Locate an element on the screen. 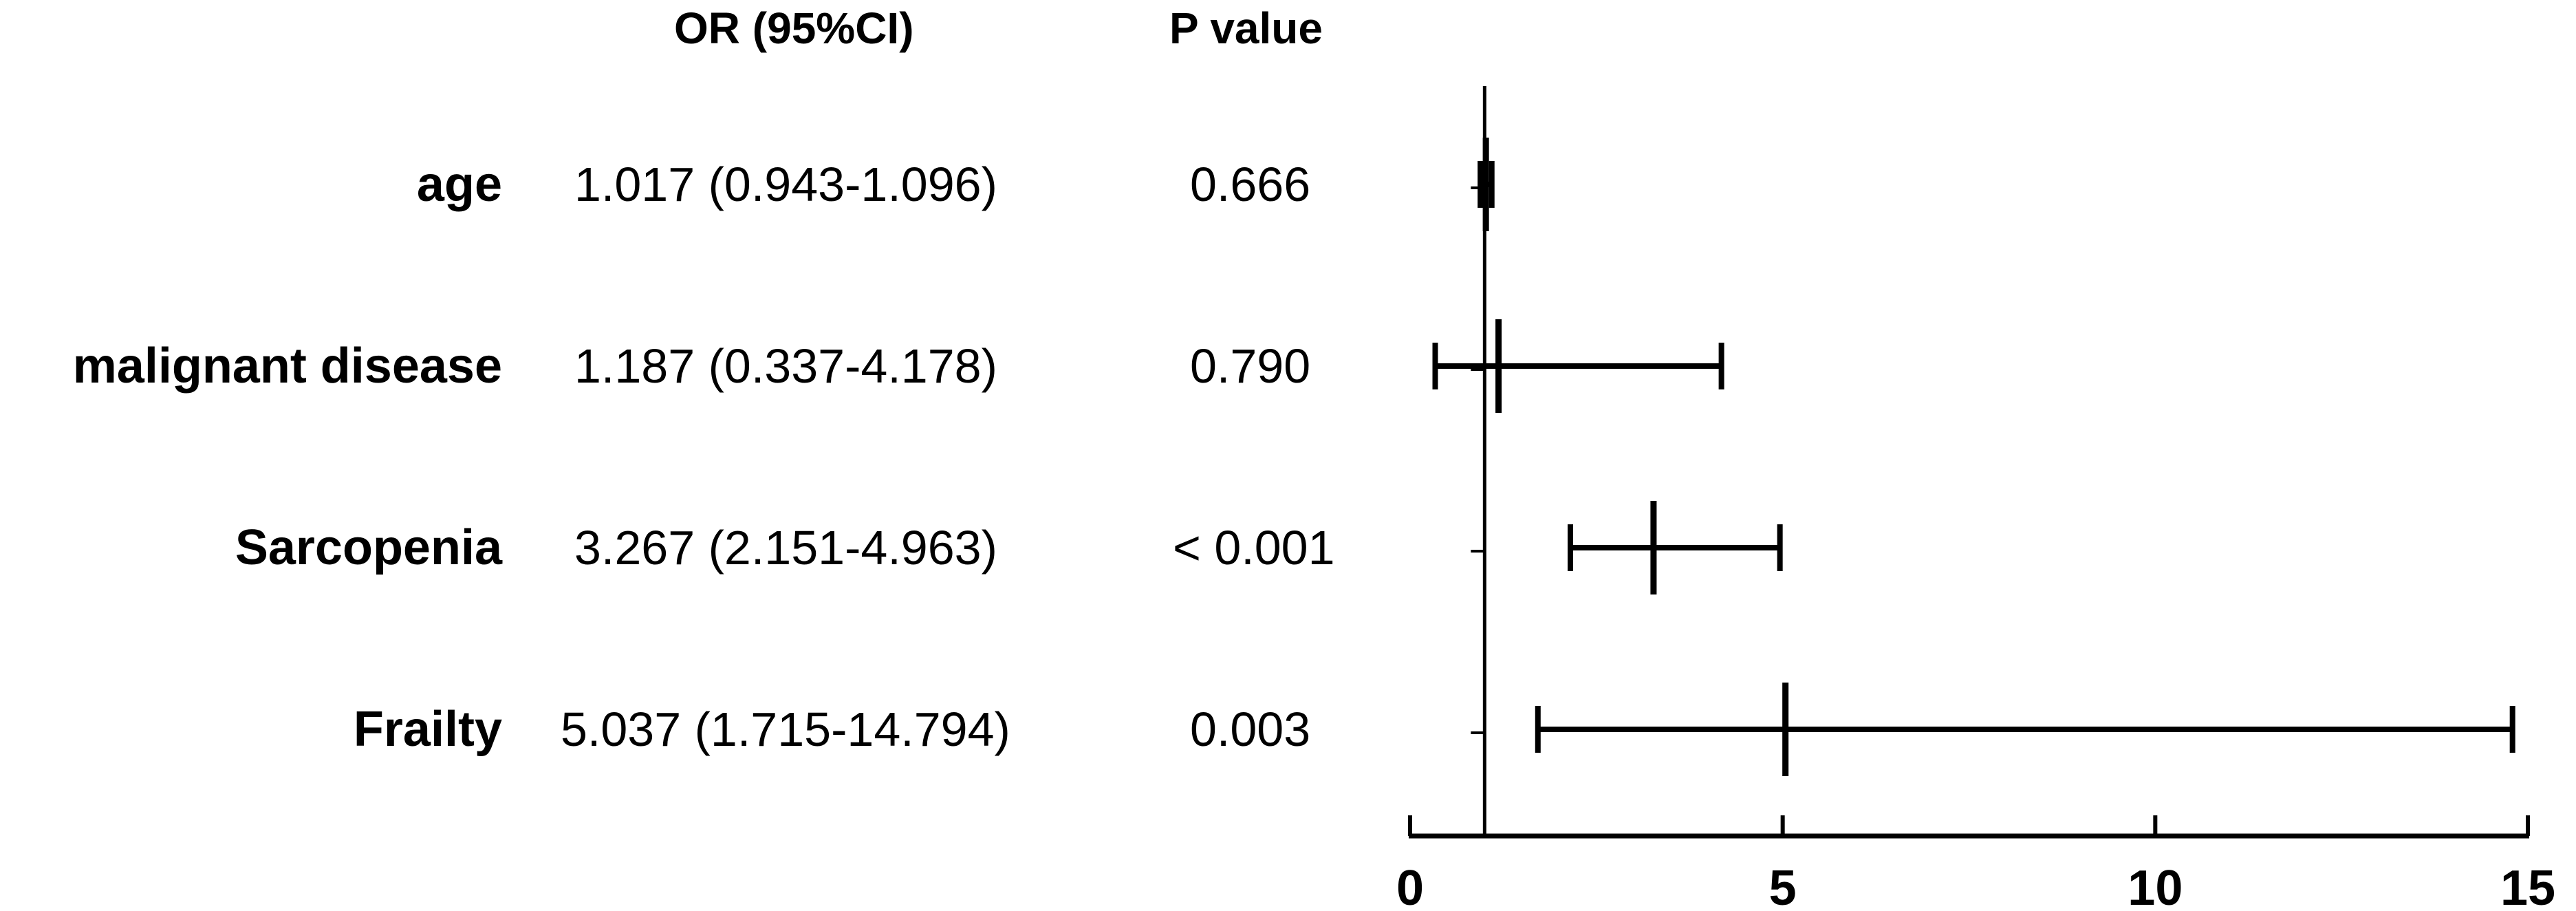 The height and width of the screenshot is (911, 2576). x-tick-label: 5 is located at coordinates (1783, 886).